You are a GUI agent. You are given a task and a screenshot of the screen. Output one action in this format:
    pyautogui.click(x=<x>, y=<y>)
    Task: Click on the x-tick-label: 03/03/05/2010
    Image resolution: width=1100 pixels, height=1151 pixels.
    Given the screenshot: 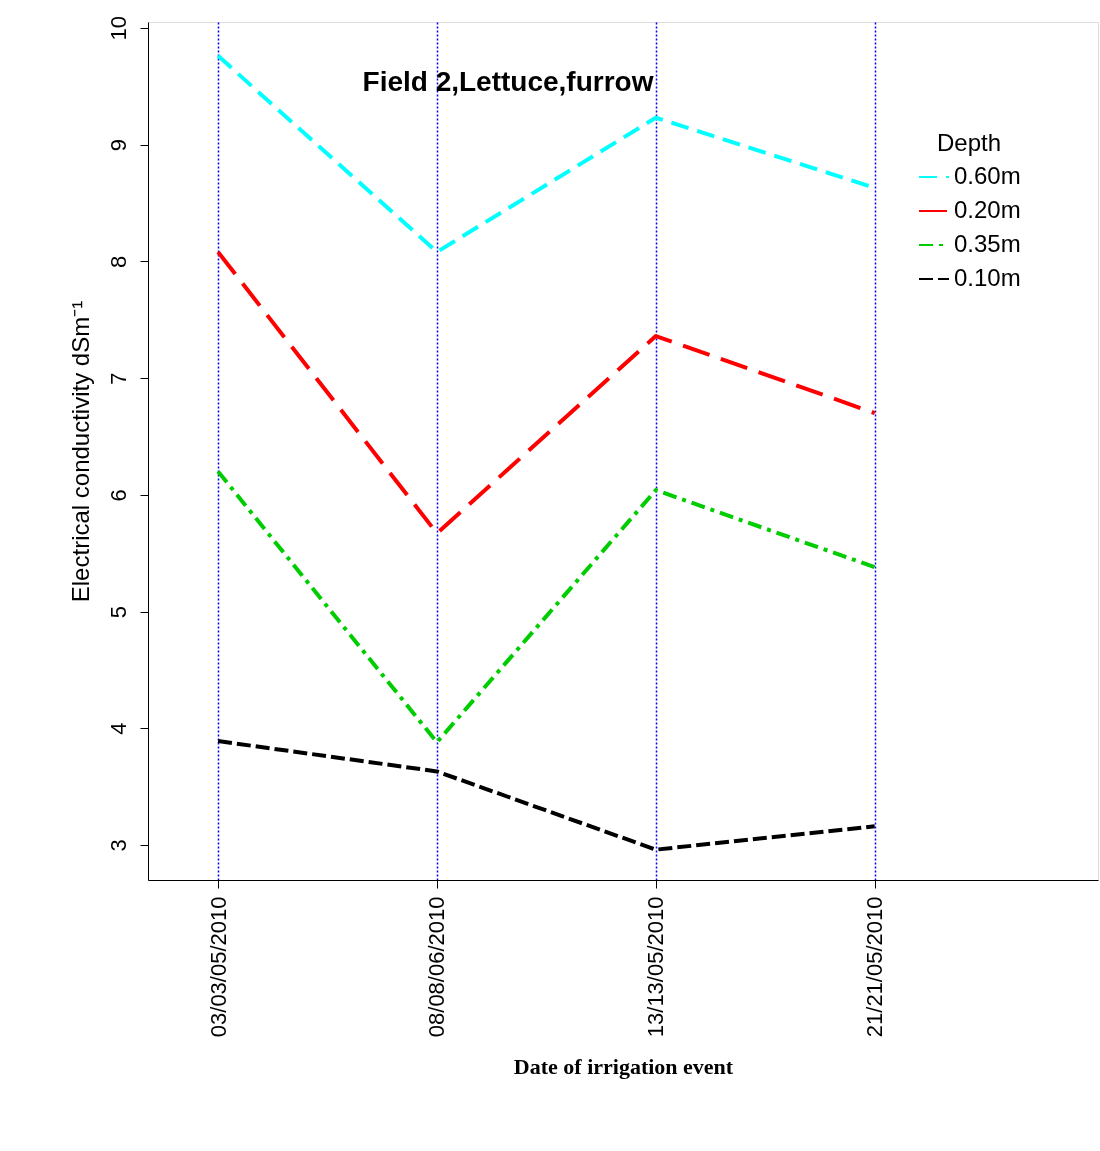 What is the action you would take?
    pyautogui.click(x=218, y=967)
    